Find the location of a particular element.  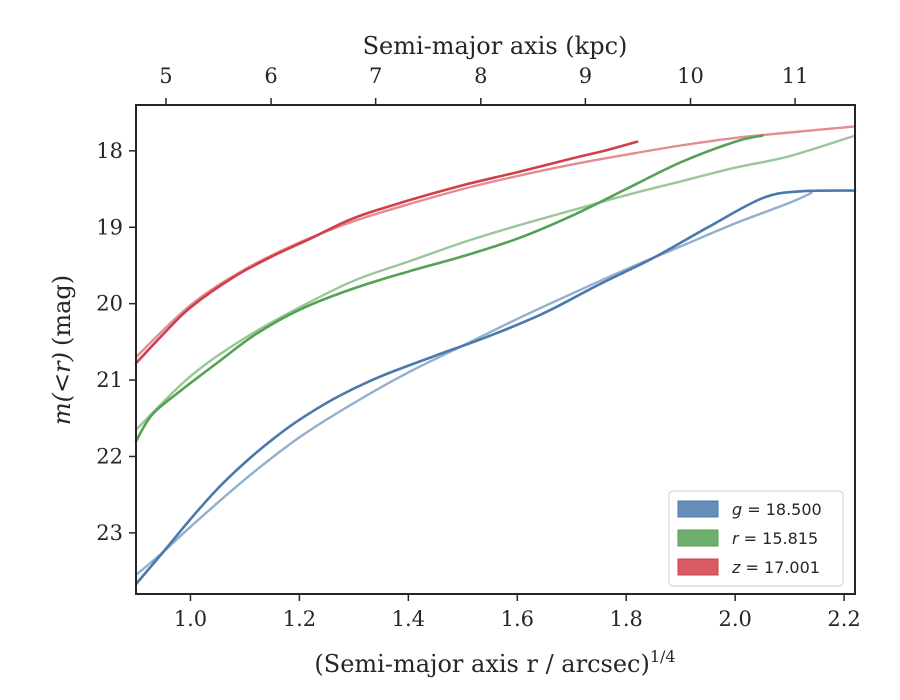

y-tick-label: 20 is located at coordinates (109, 304).